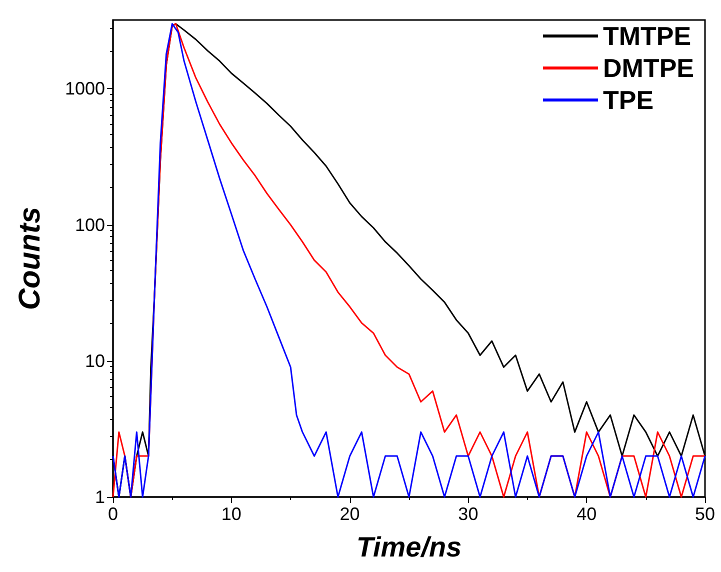 The height and width of the screenshot is (572, 721). Describe the element at coordinates (350, 514) in the screenshot. I see `x-tick-label: 20` at that location.